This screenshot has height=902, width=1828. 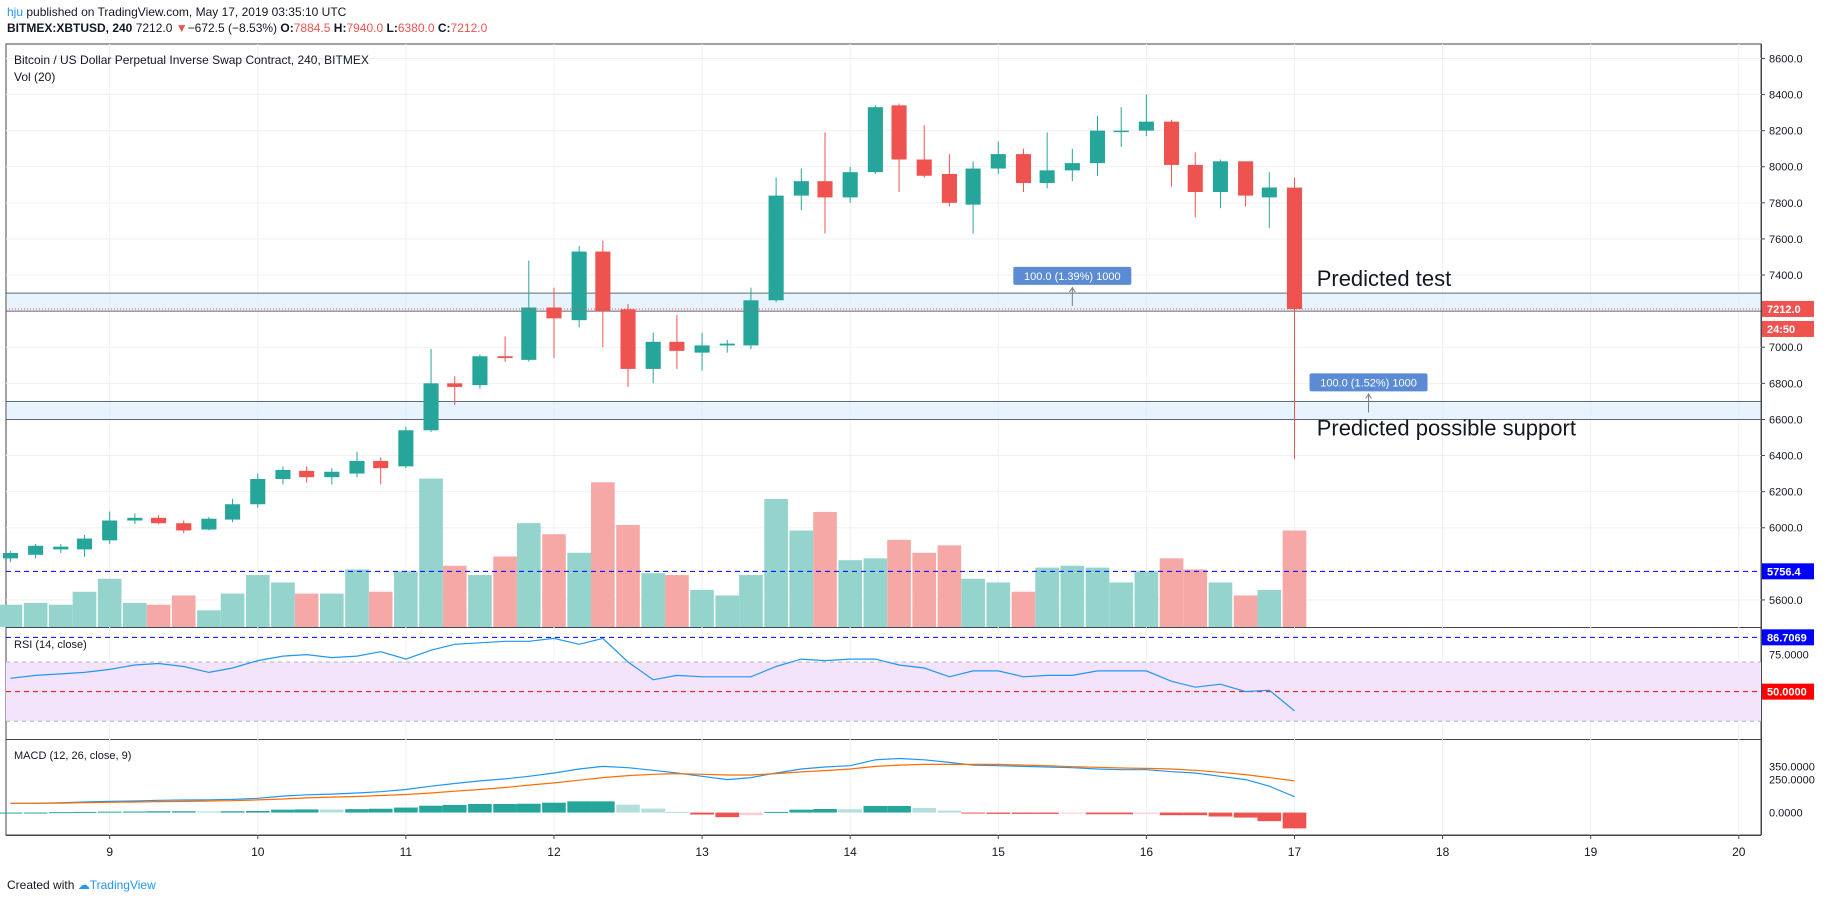 I want to click on tradingview-logo-icon: ☁, so click(x=83, y=885).